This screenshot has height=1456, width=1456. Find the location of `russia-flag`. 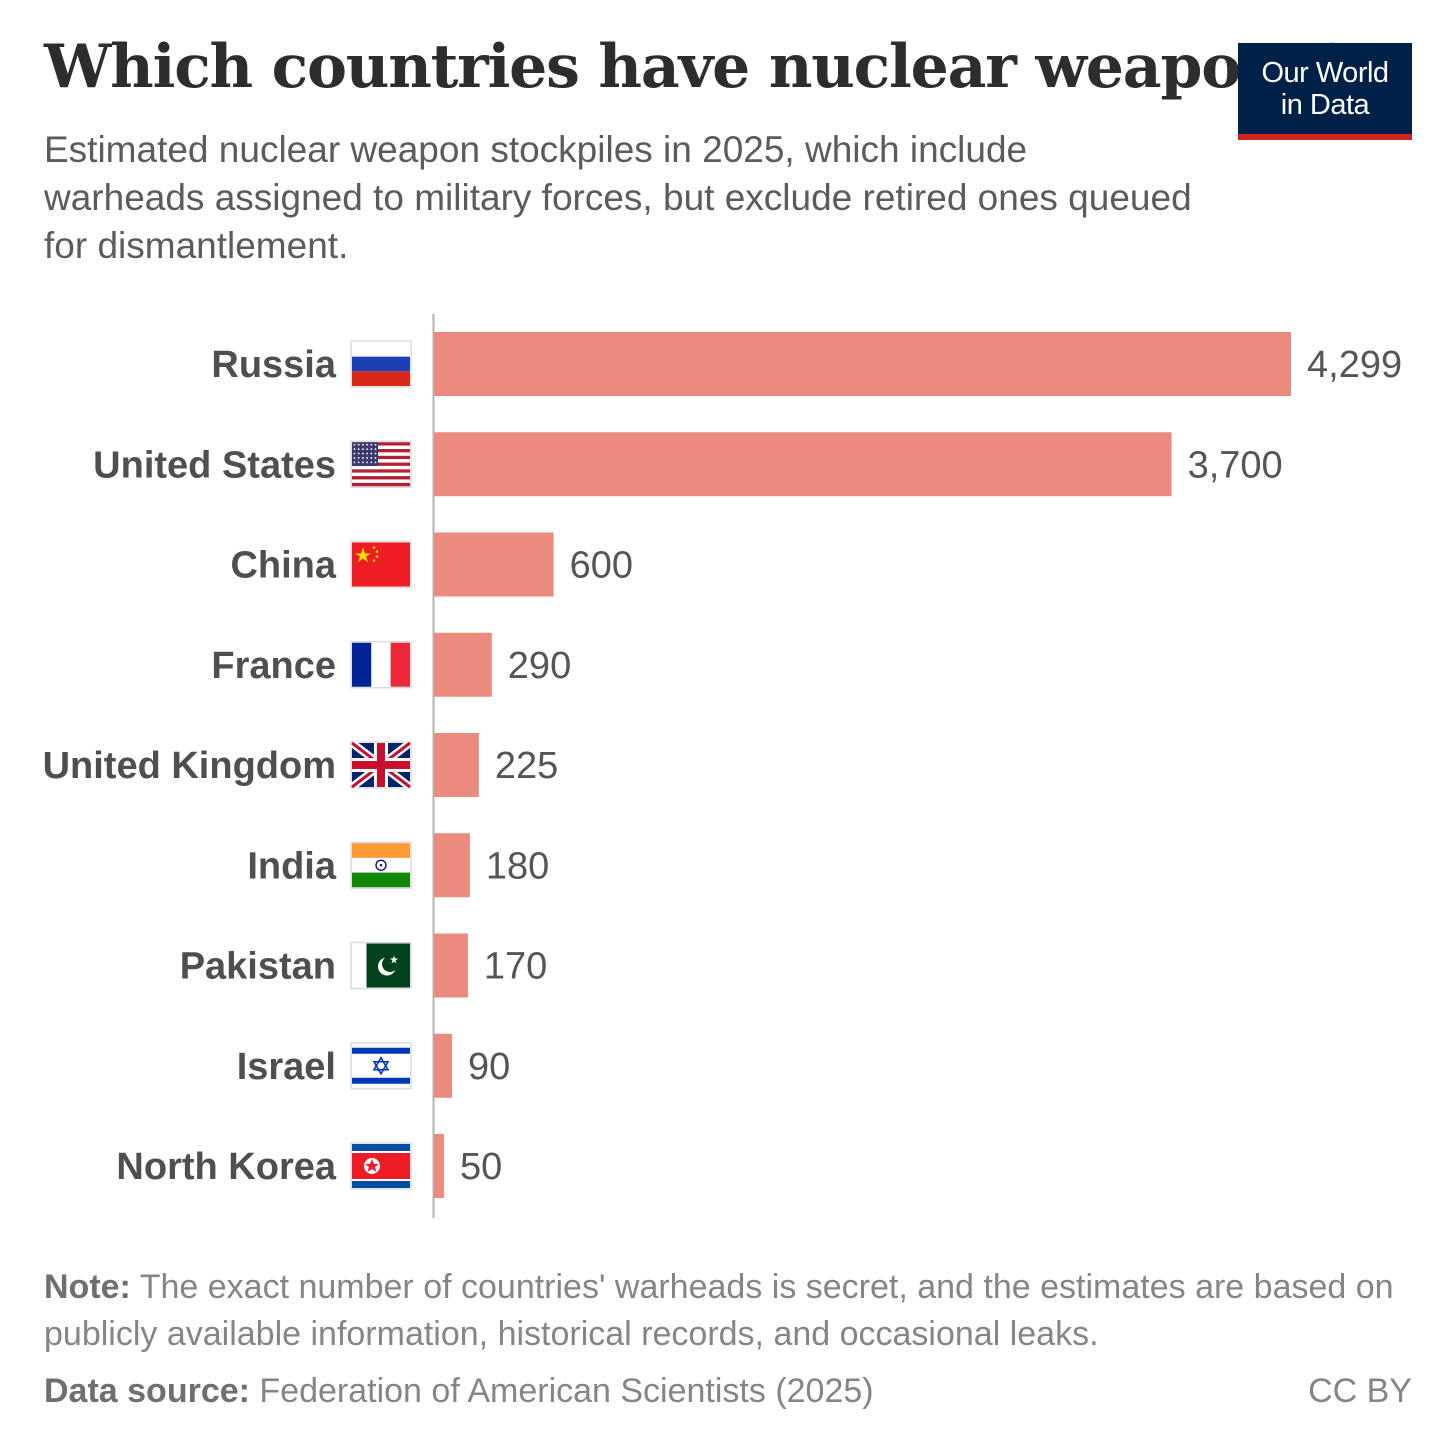

russia-flag is located at coordinates (381, 364).